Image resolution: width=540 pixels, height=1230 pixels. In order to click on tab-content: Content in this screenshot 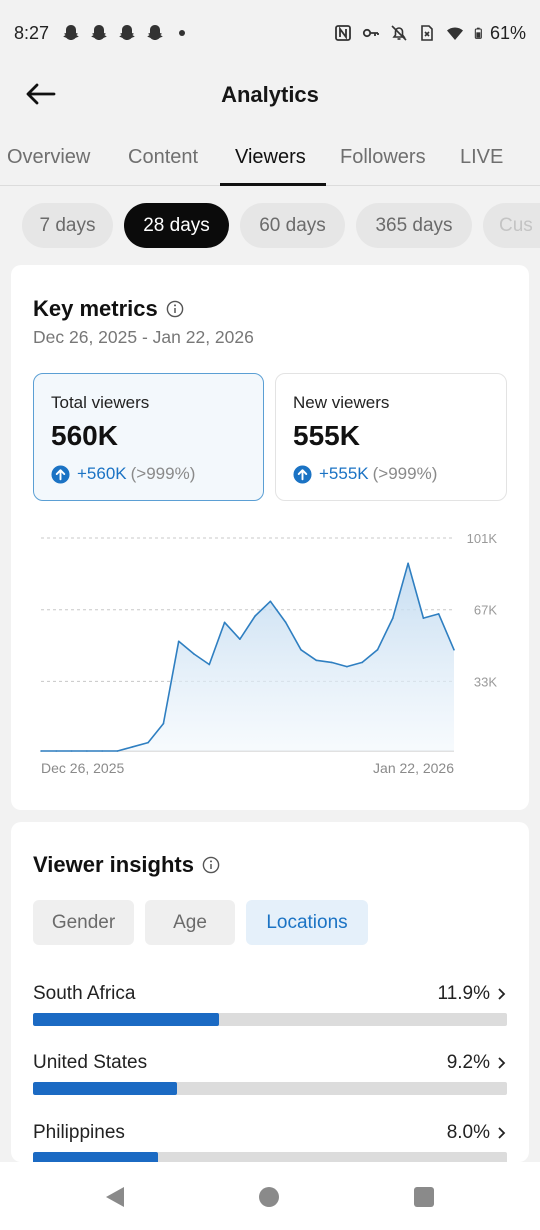, I will do `click(163, 157)`.